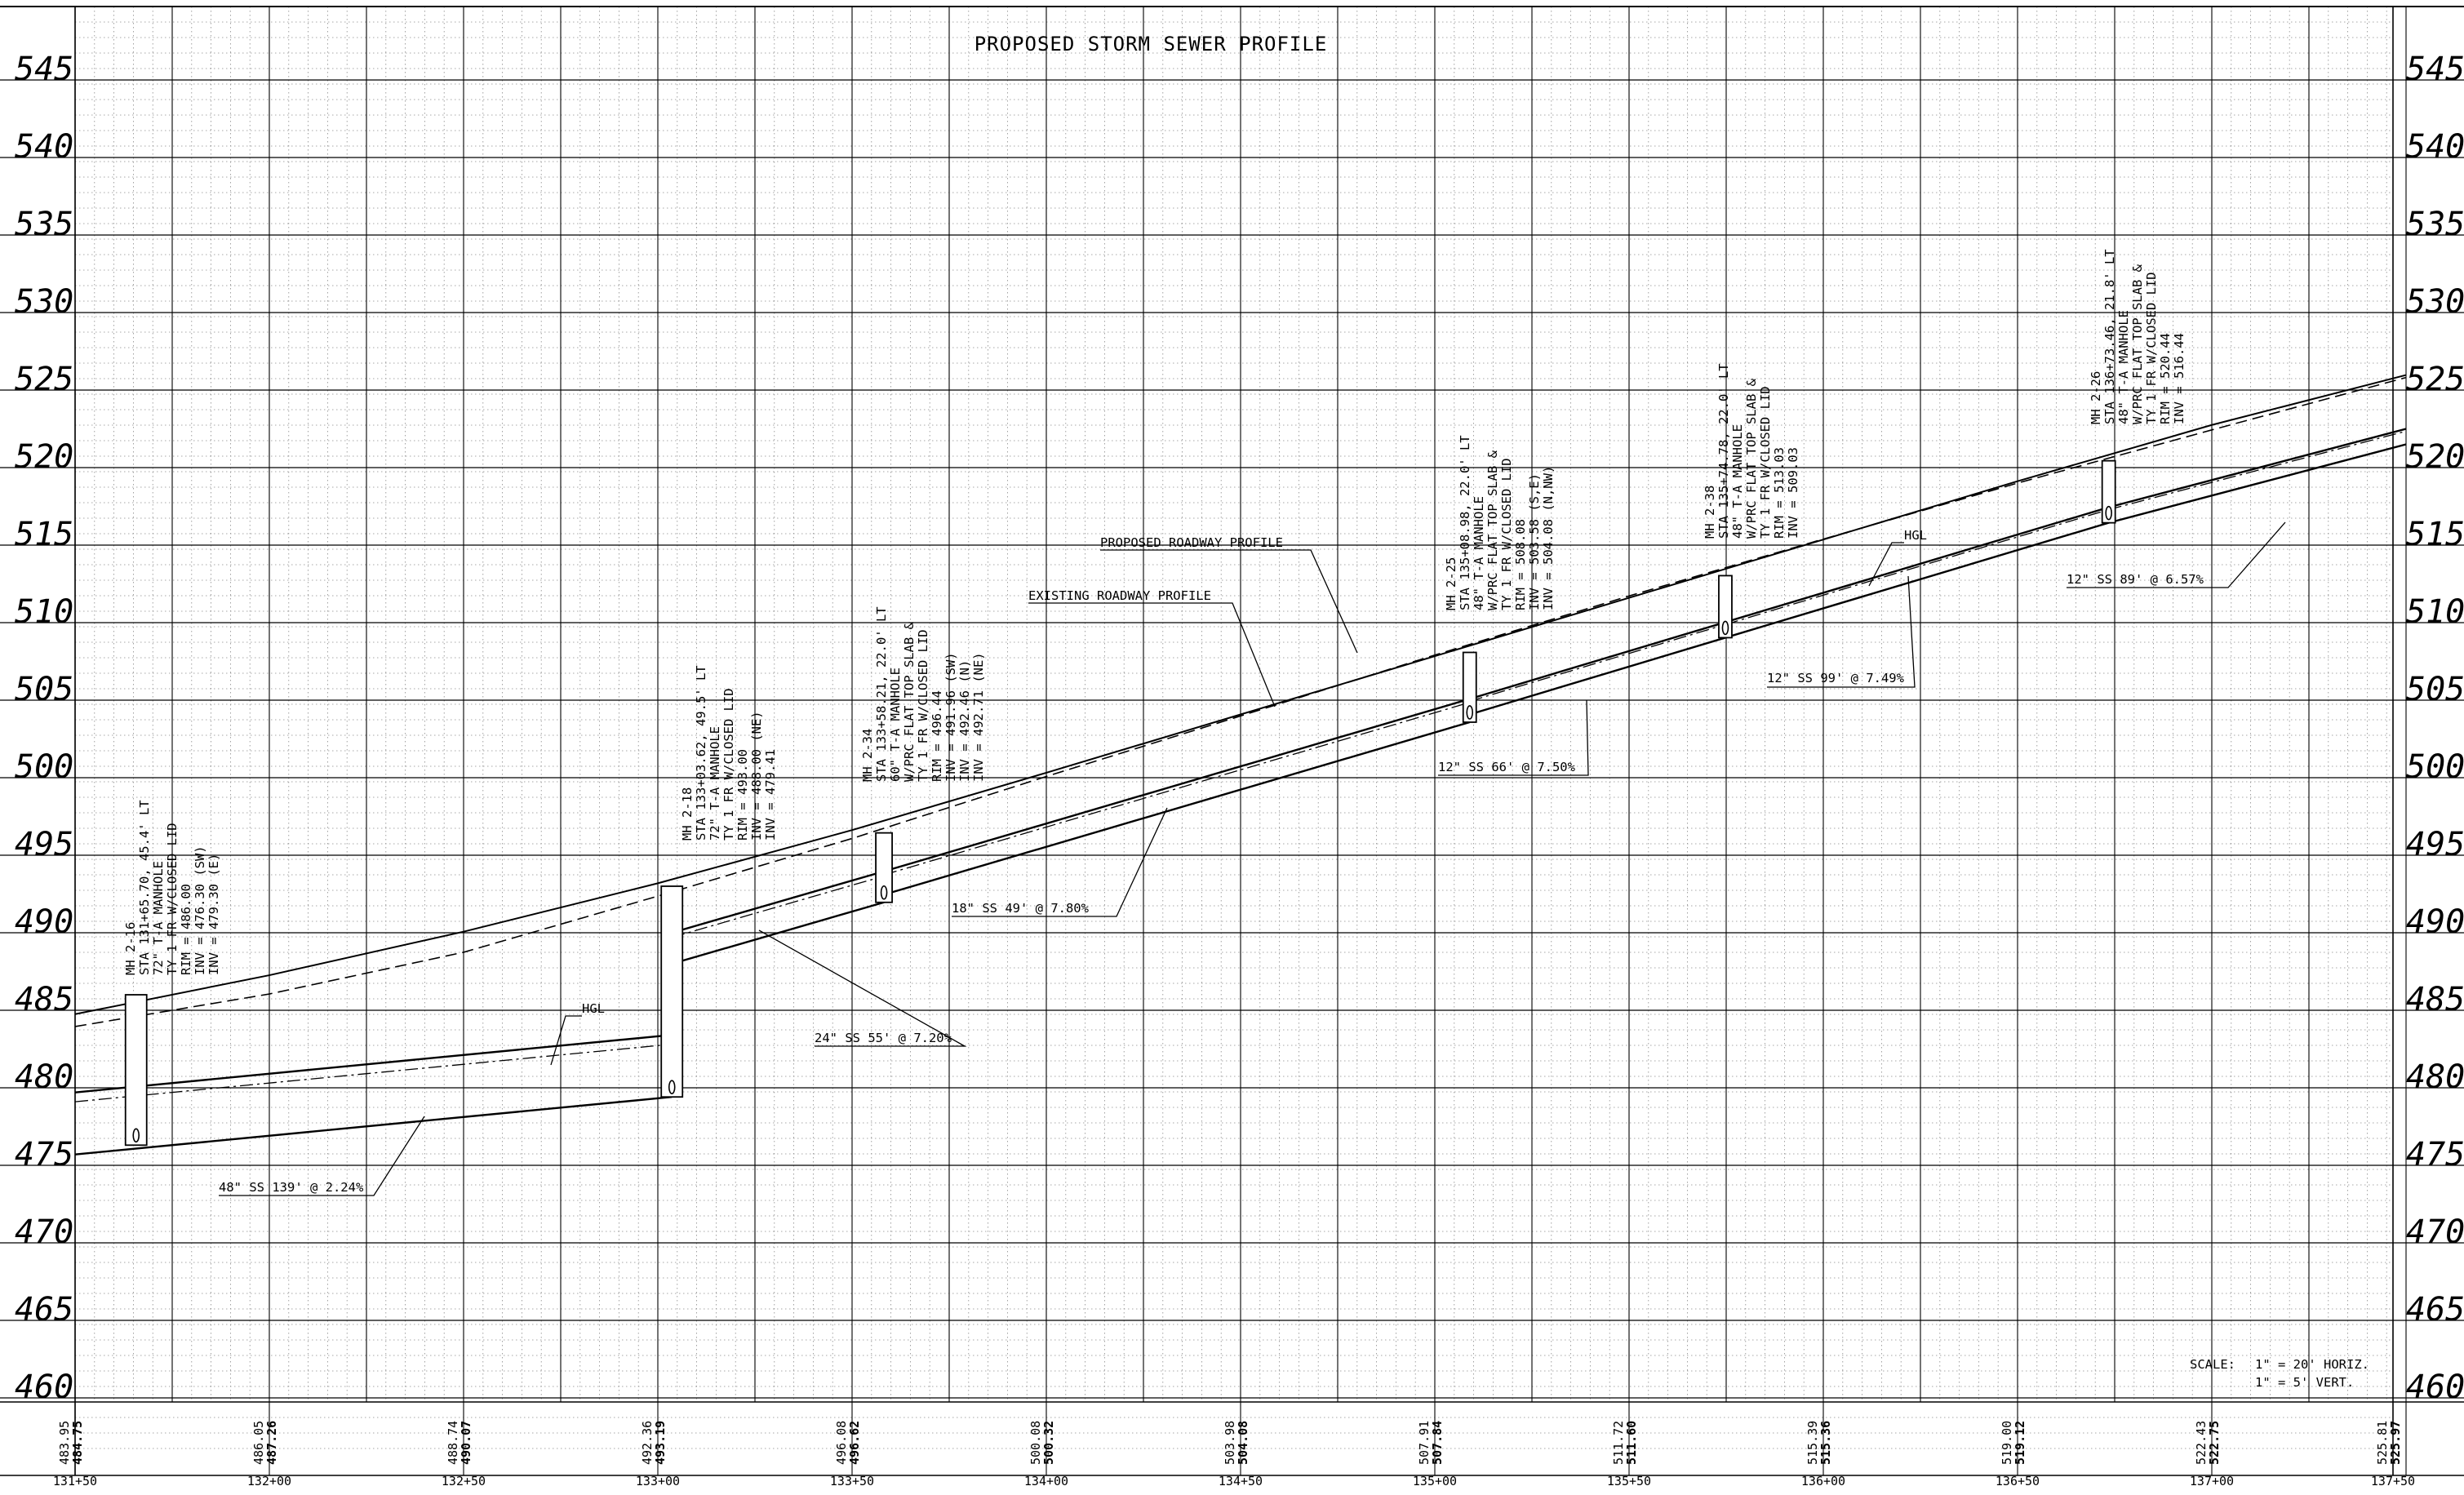 The image size is (2464, 1495). I want to click on note-line: 72" T-A MANHOLE, so click(159, 918).